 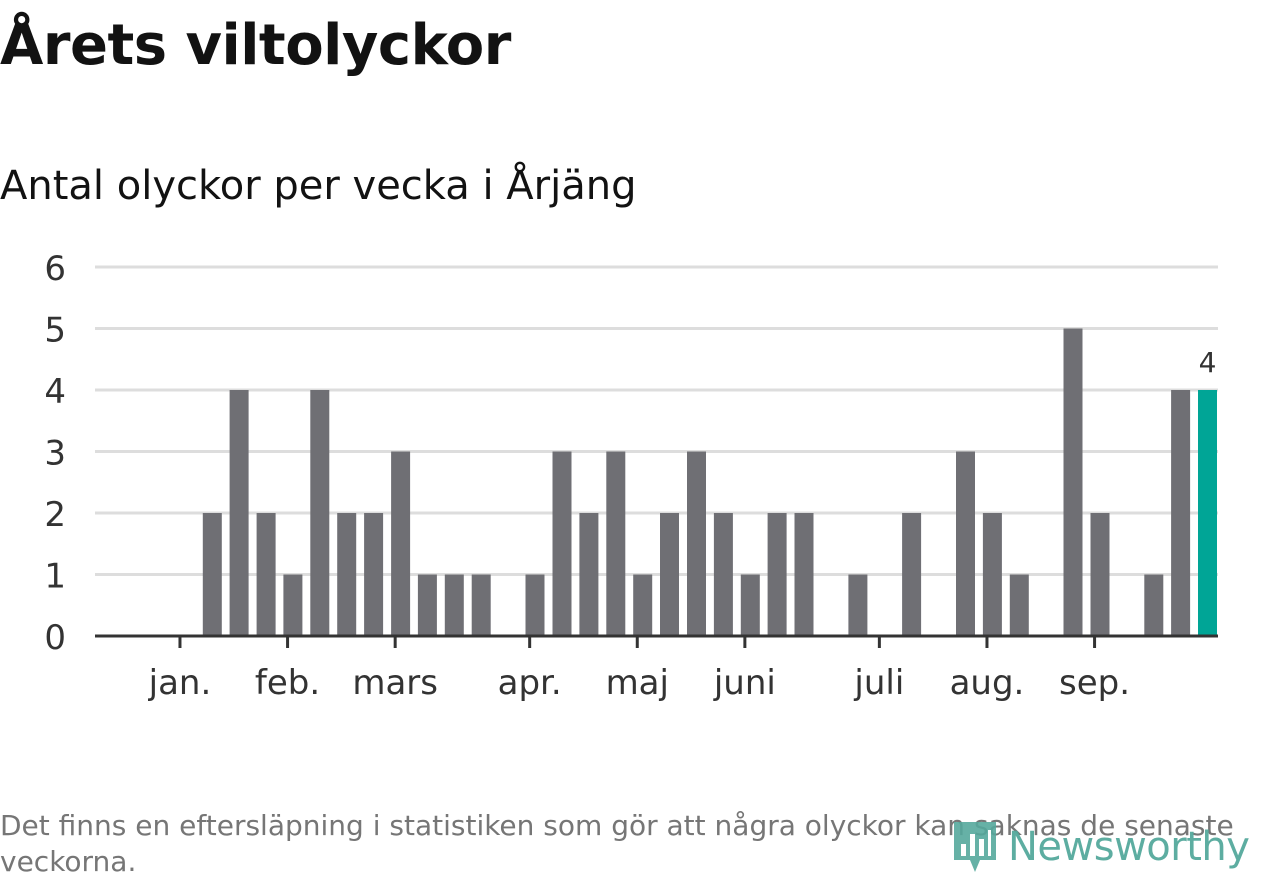 What do you see at coordinates (395, 683) in the screenshot?
I see `x-tick-label: mars` at bounding box center [395, 683].